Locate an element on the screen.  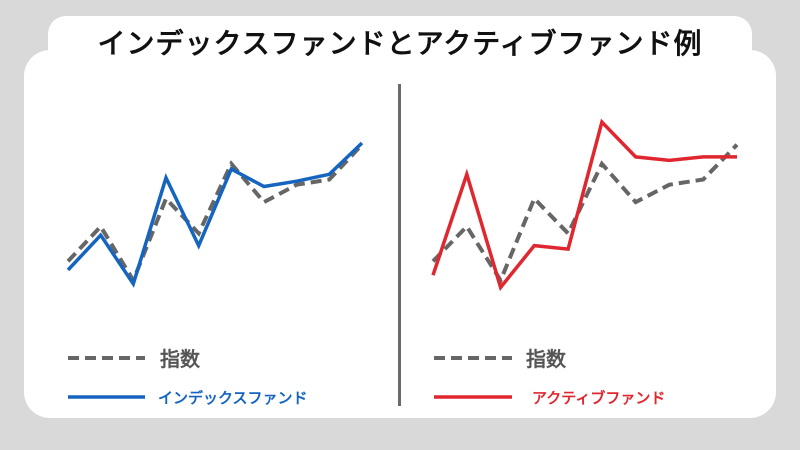
index-fund-chart is located at coordinates (215, 214).